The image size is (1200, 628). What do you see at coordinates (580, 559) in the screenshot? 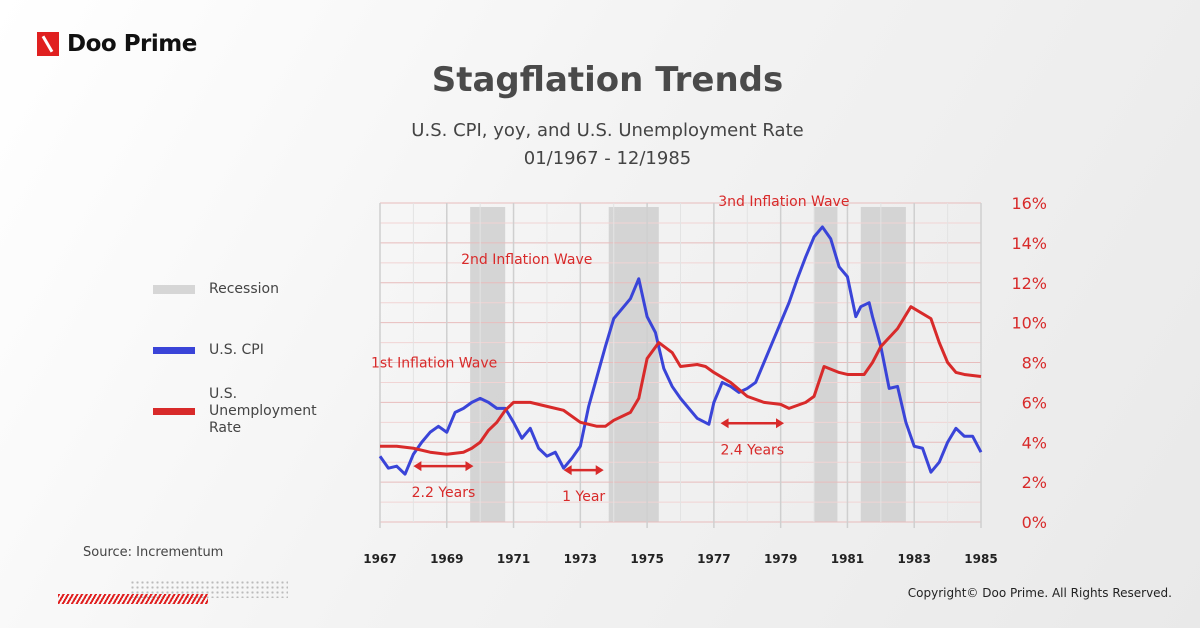
I see `x-tick-label: 1973` at bounding box center [580, 559].